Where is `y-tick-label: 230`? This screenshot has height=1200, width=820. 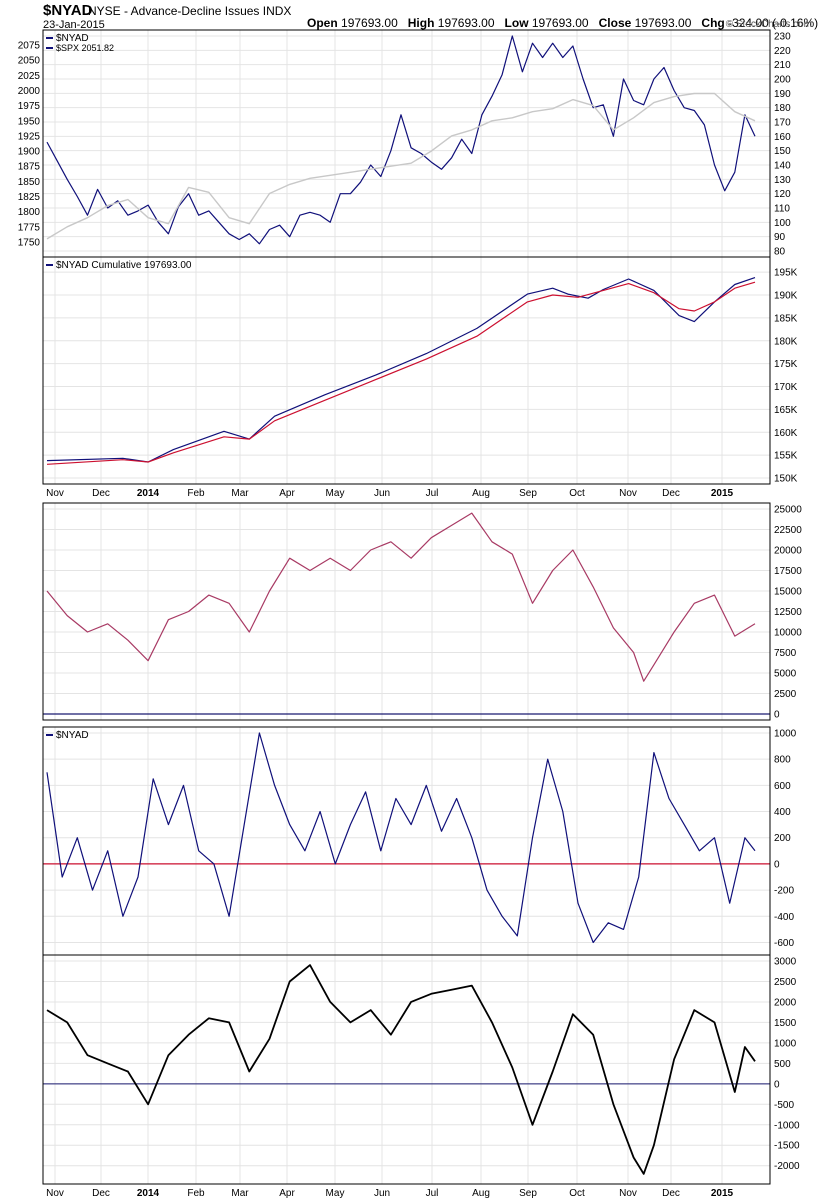
y-tick-label: 230 is located at coordinates (782, 37).